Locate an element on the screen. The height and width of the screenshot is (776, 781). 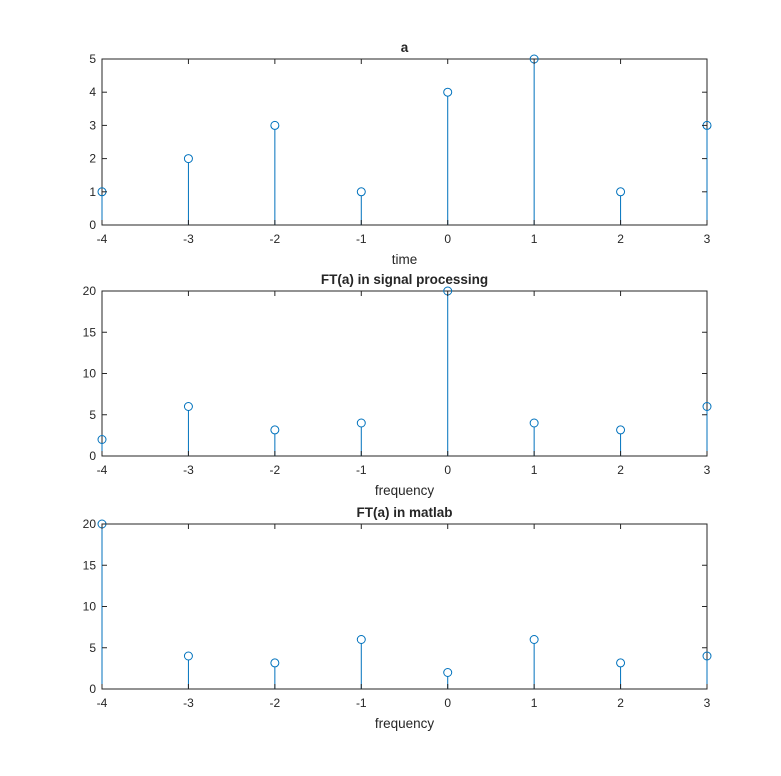
subplot-3-y-tick-label: 15 is located at coordinates (90, 565).